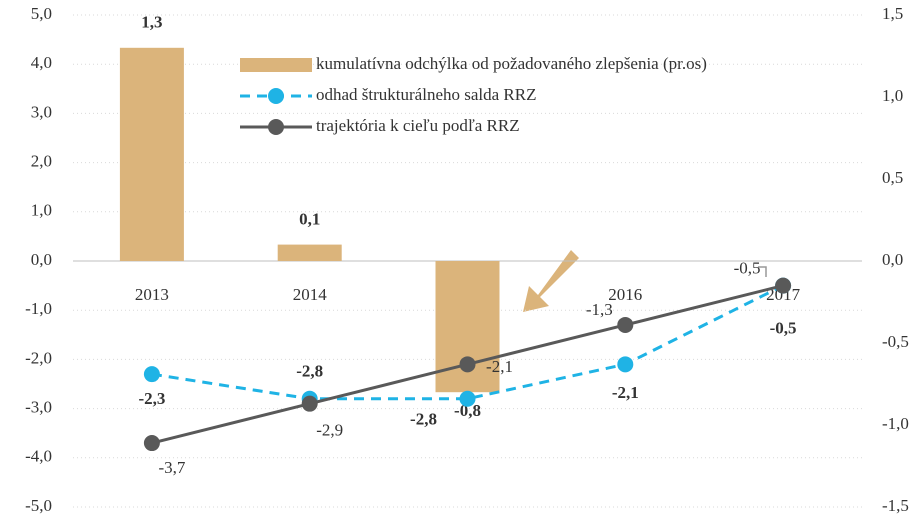 The image size is (924, 523). I want to click on x-tick-label: 2014, so click(310, 294).